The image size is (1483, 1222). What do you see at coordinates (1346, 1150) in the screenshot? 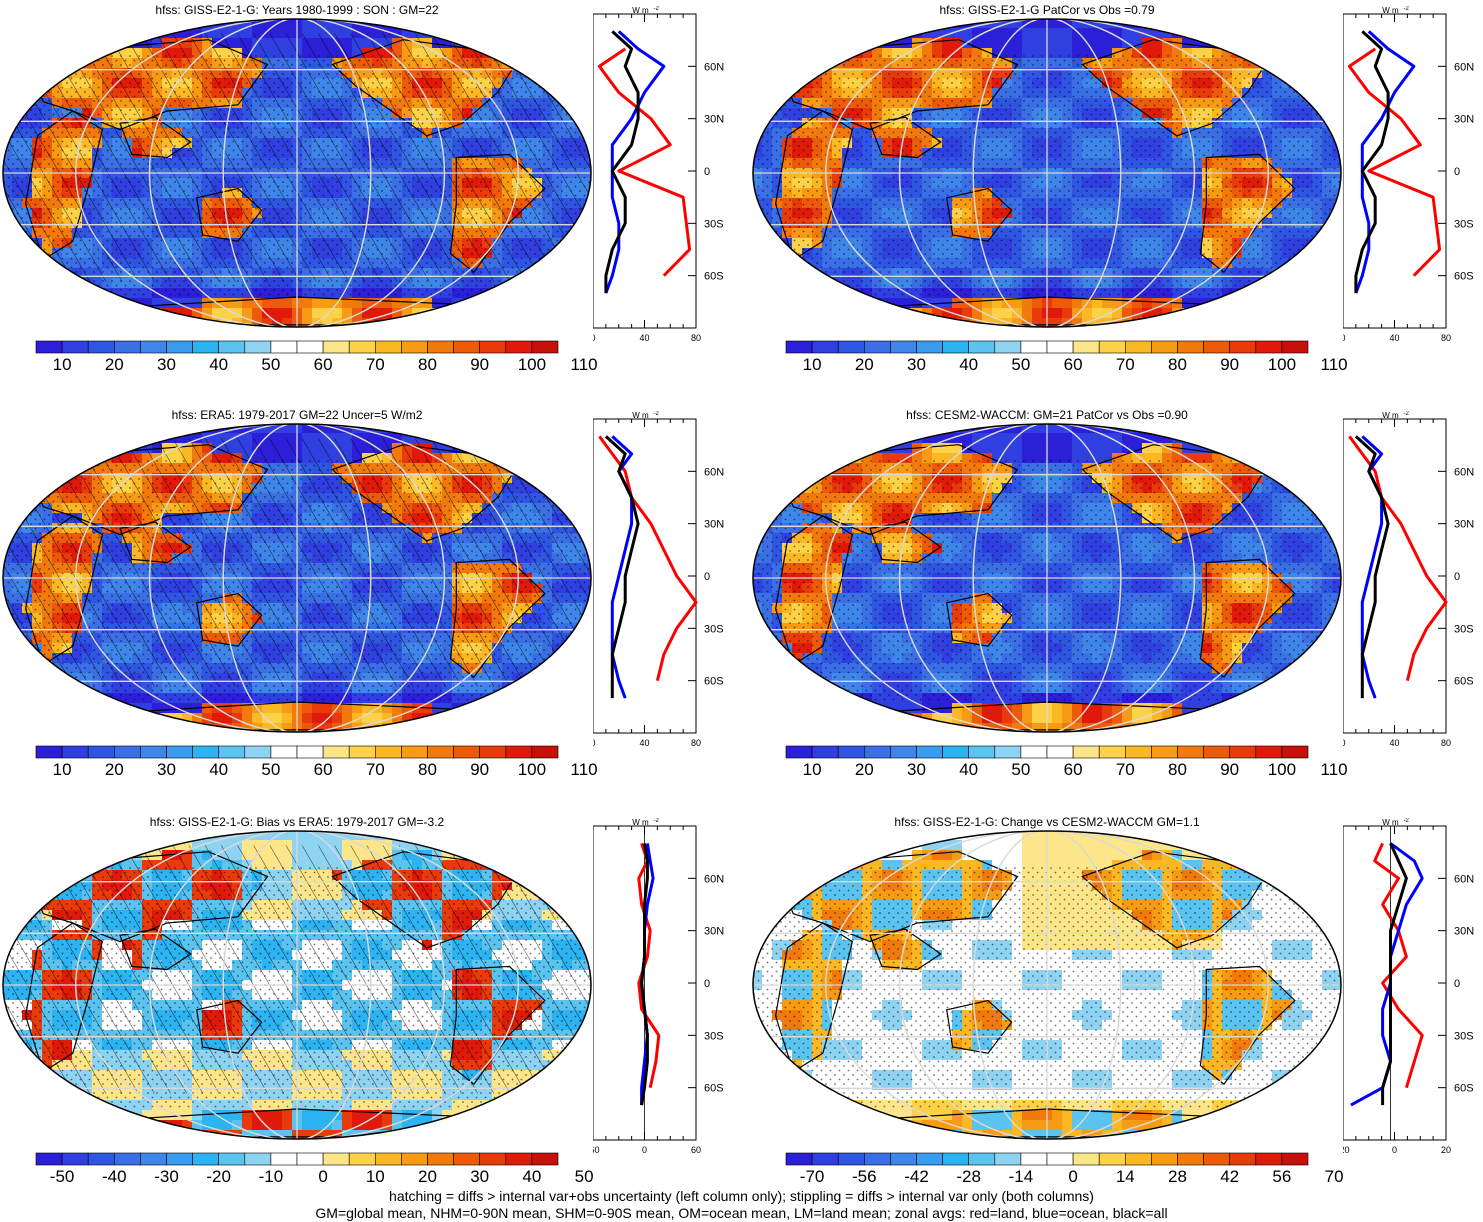
I see `zonal-x-tick-label: -20` at bounding box center [1346, 1150].